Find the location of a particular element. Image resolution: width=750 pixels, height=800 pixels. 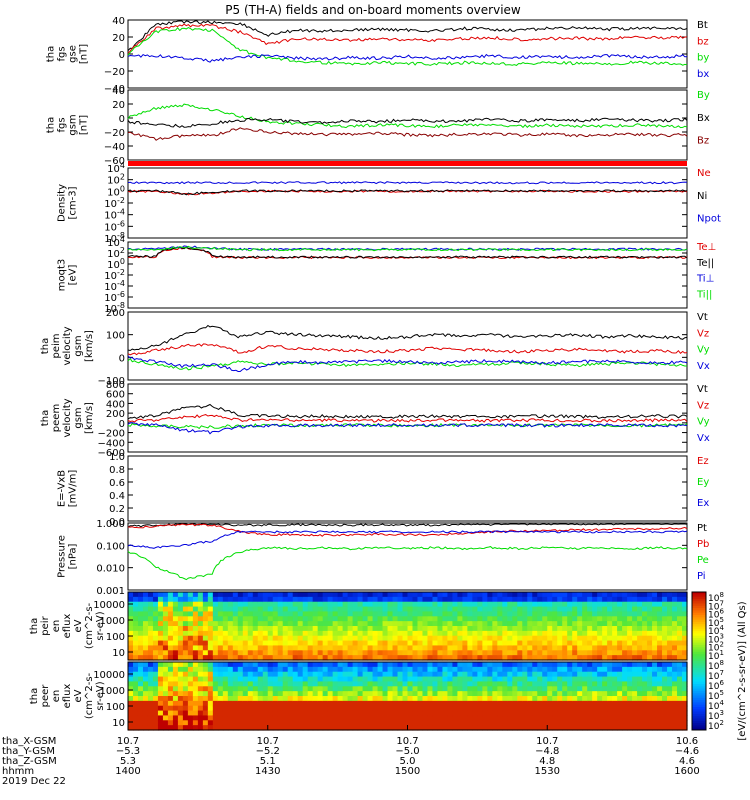

y-tick-label: −40 is located at coordinates (114, 89).